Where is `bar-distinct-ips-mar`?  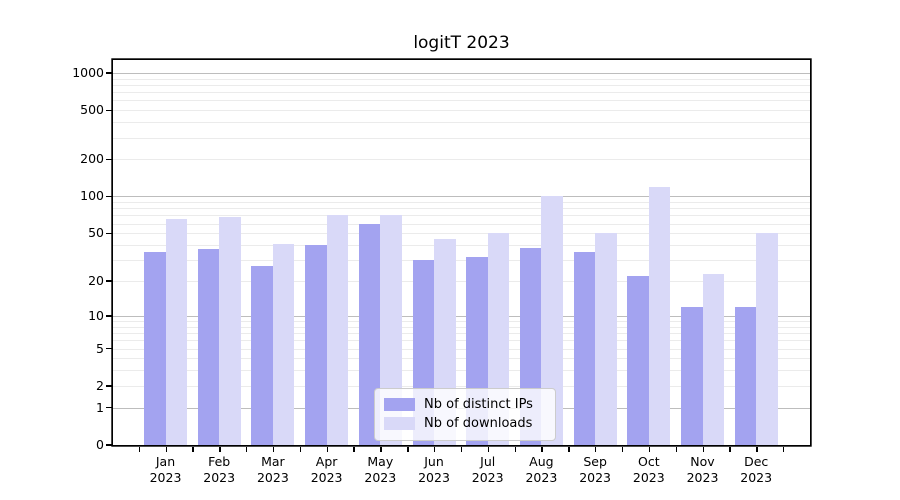 bar-distinct-ips-mar is located at coordinates (262, 355).